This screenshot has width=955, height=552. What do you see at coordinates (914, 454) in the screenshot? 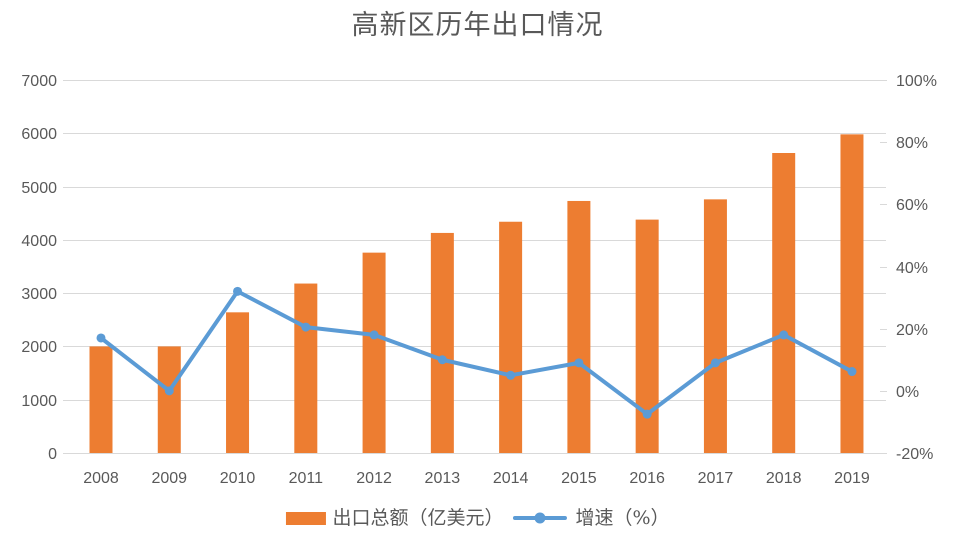
I see `right-axis-tick-label: -20%` at bounding box center [914, 454].